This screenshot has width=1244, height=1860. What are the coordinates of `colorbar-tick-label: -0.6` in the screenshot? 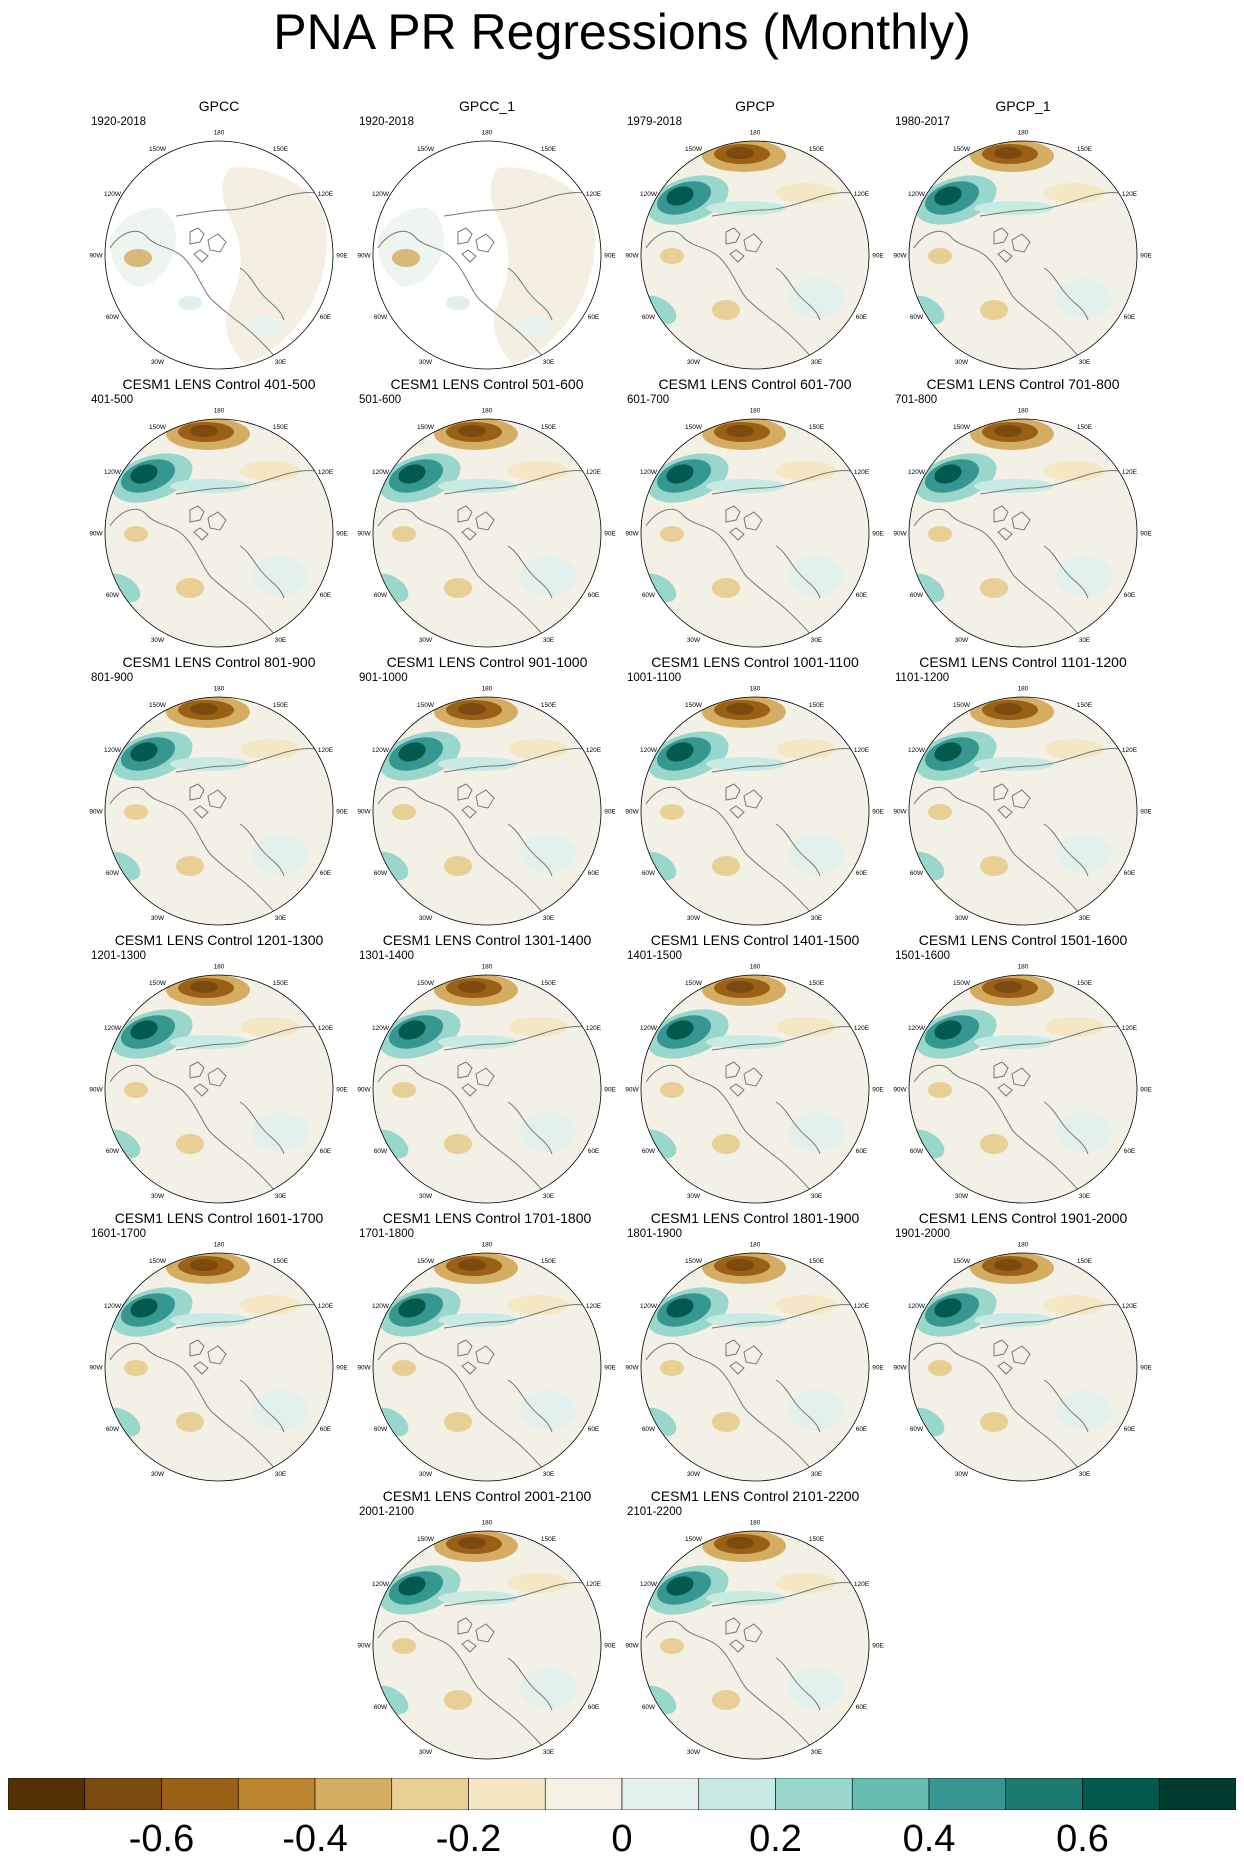 It's located at (161, 1839).